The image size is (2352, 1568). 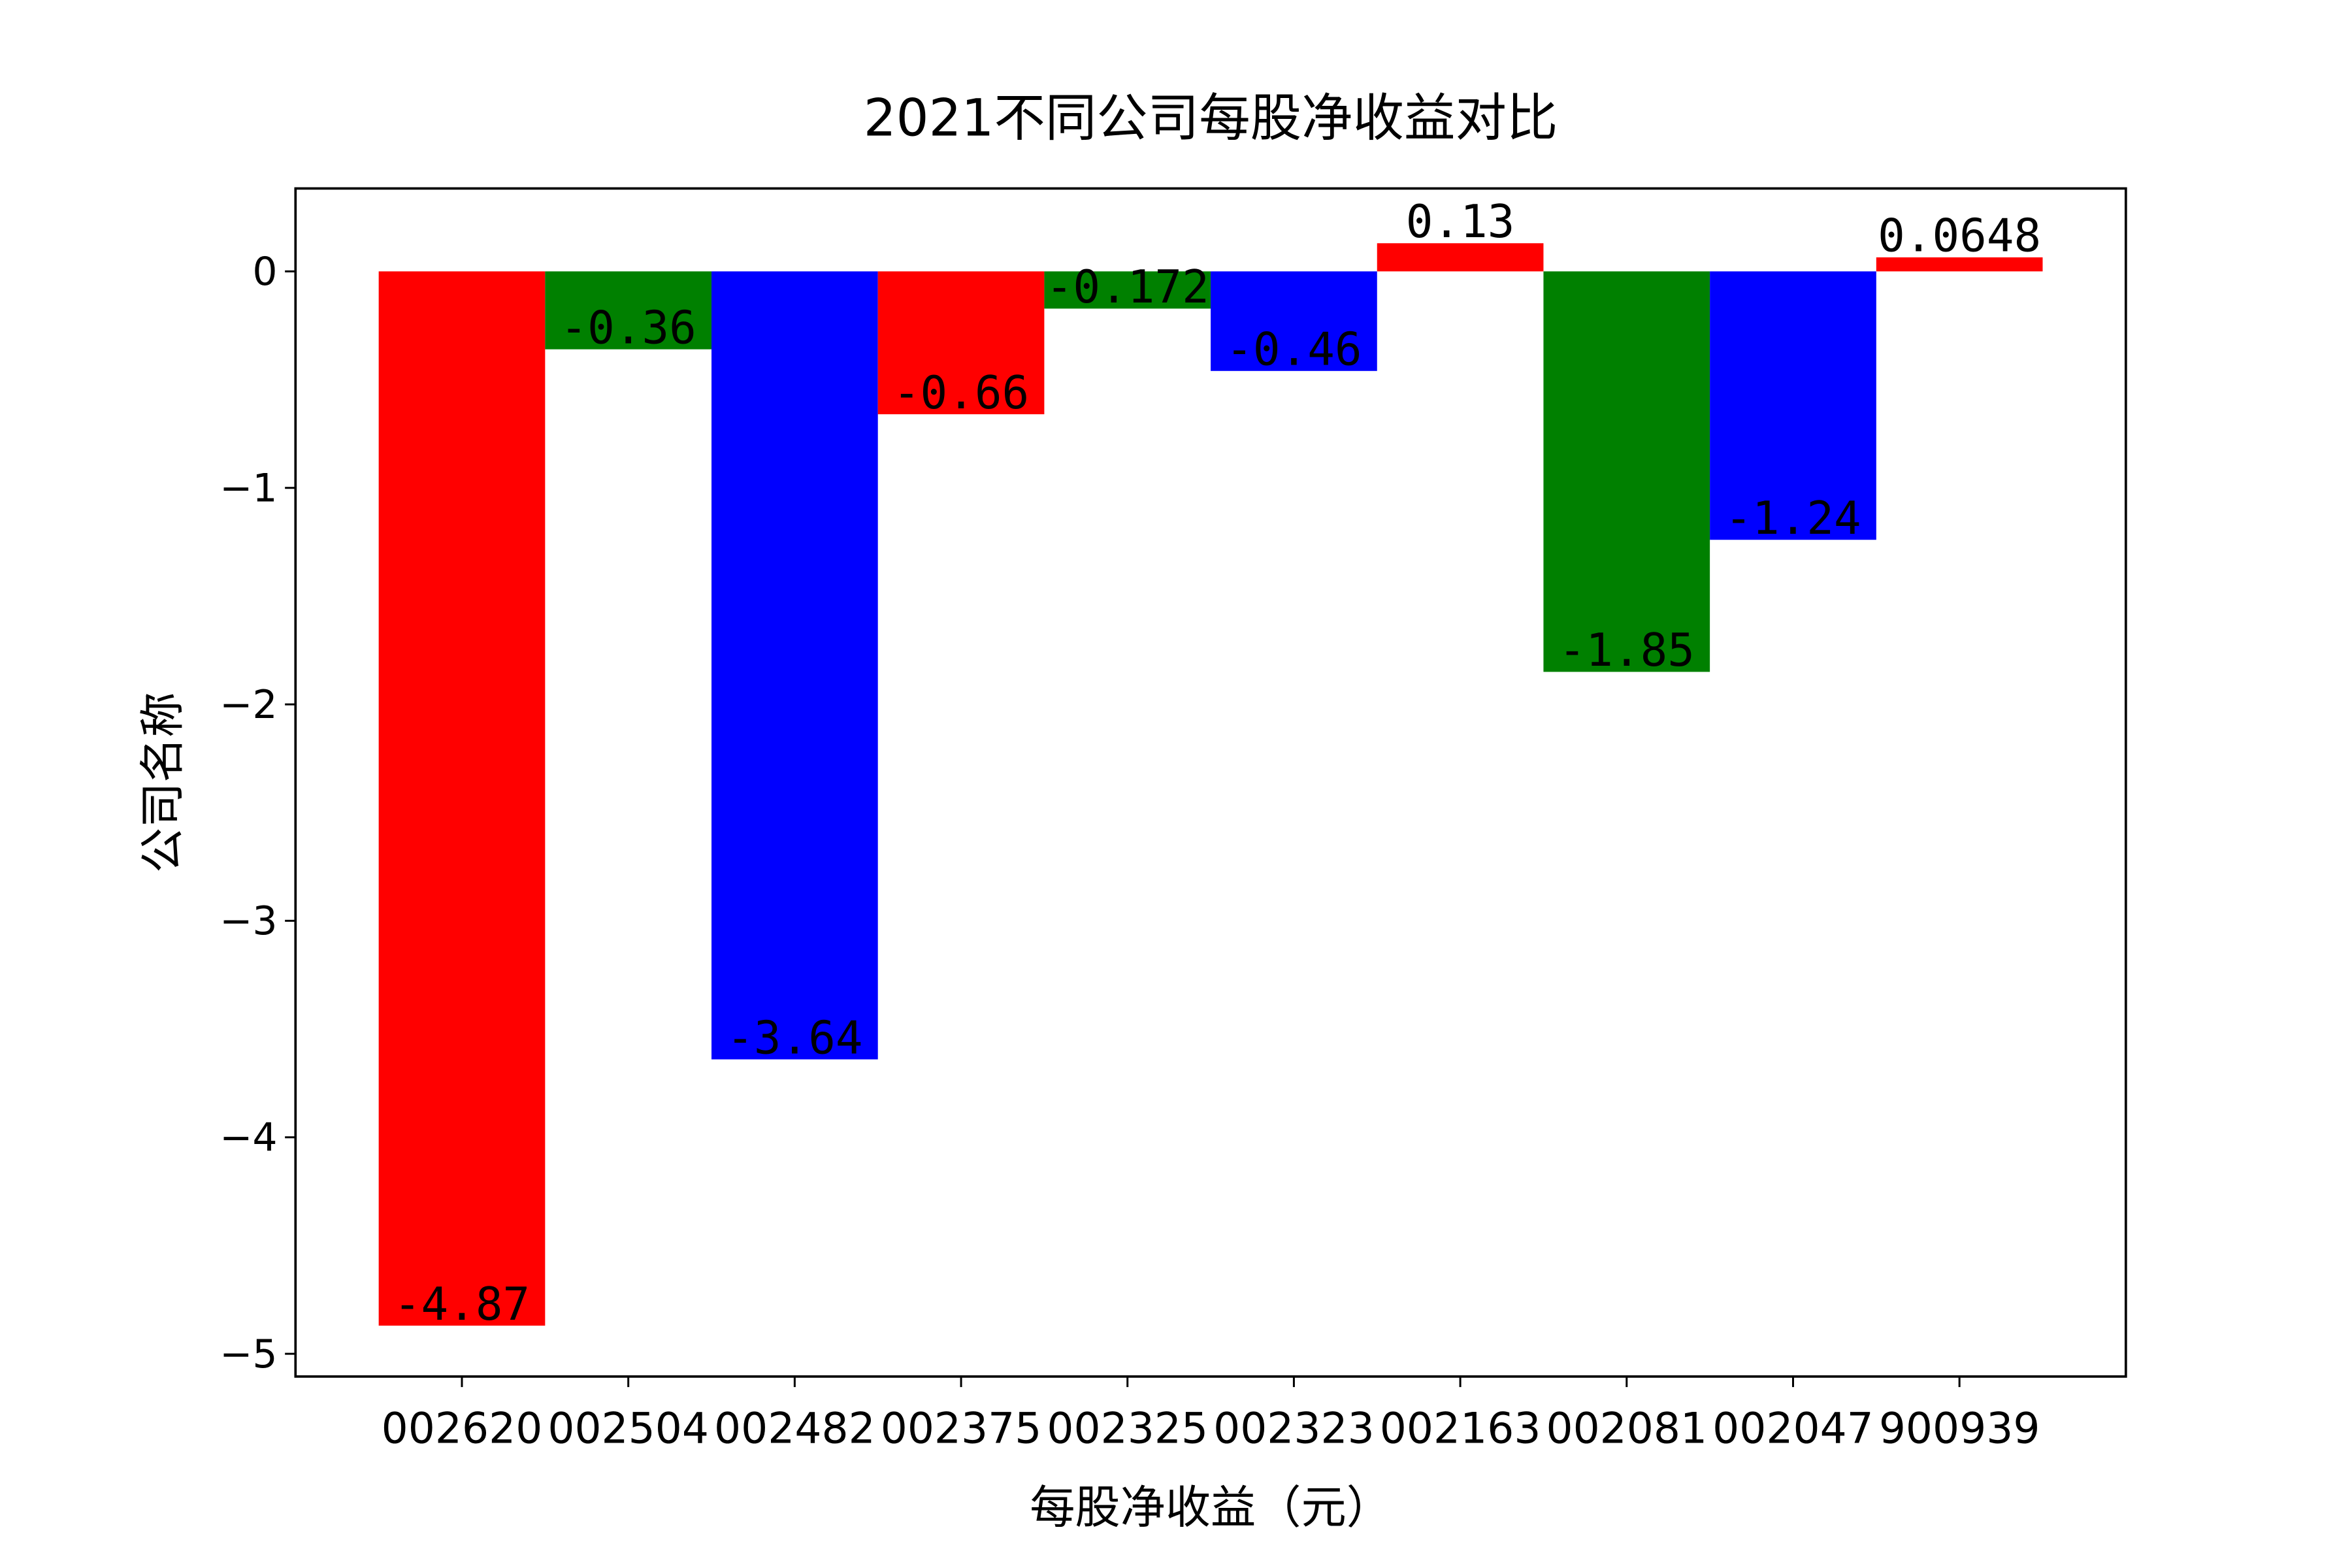 What do you see at coordinates (1211, 1508) in the screenshot?
I see `x-axis-label: 每股净收益（元）` at bounding box center [1211, 1508].